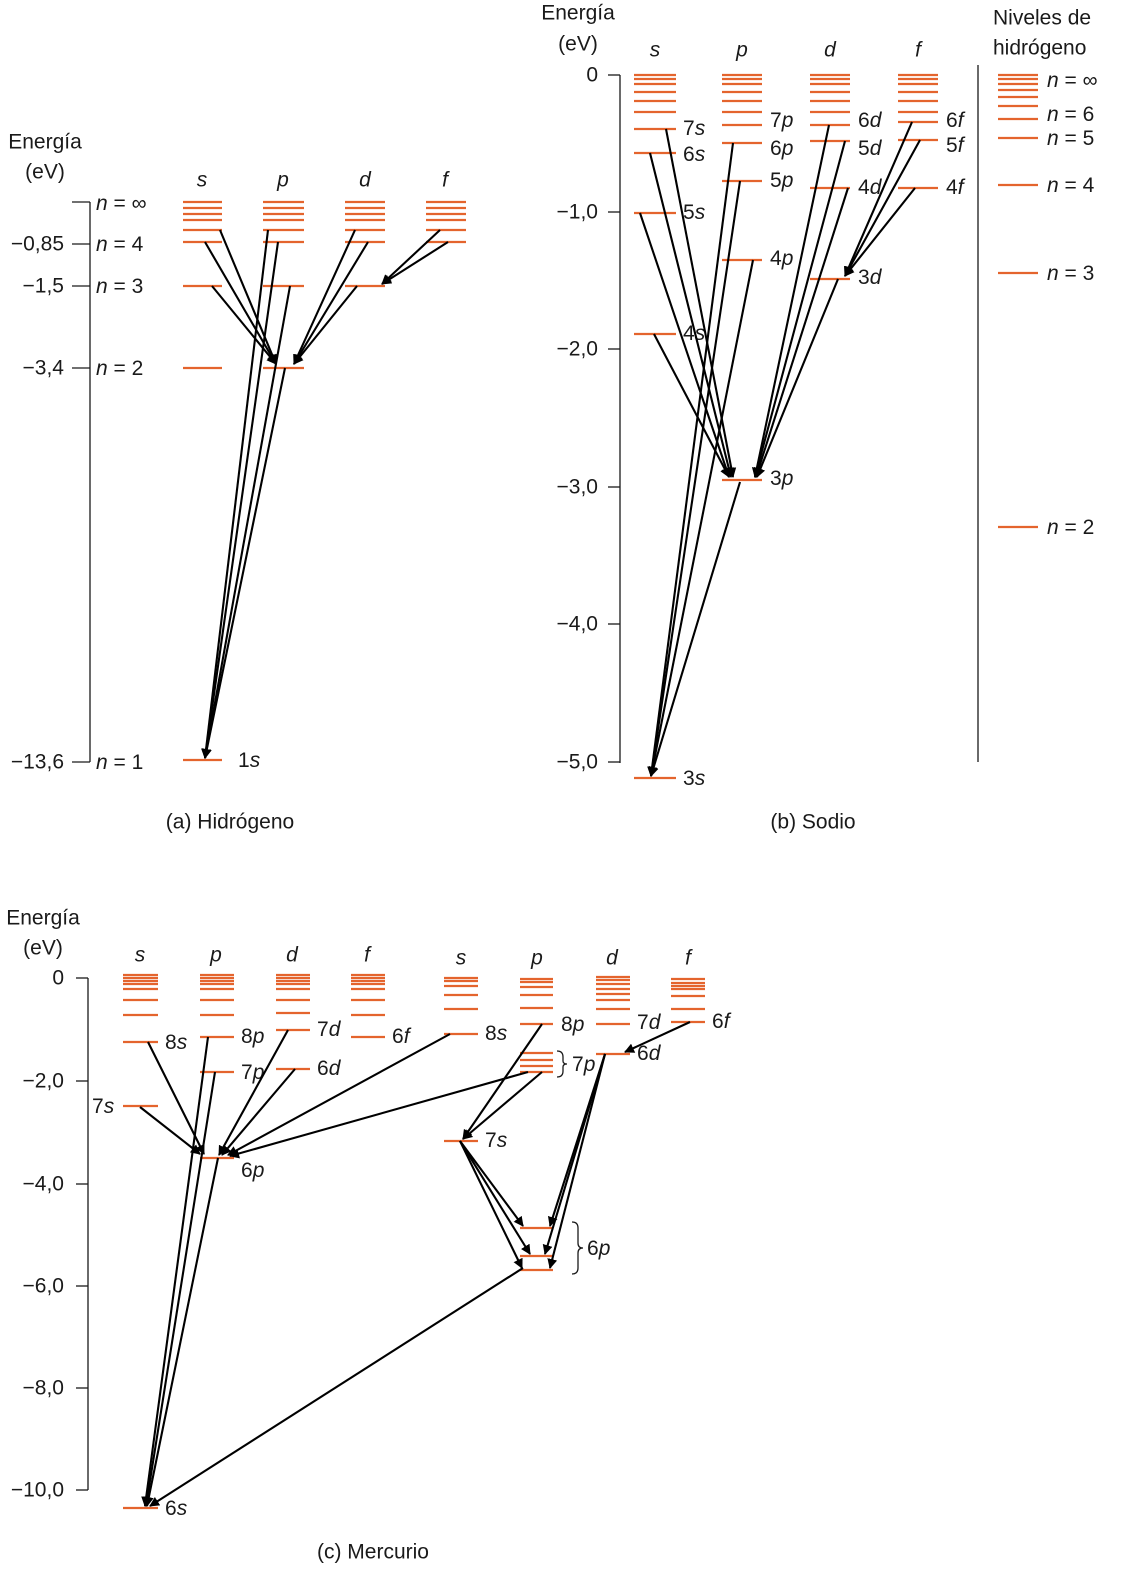  Describe the element at coordinates (694, 212) in the screenshot. I see `level-label: 5s` at that location.